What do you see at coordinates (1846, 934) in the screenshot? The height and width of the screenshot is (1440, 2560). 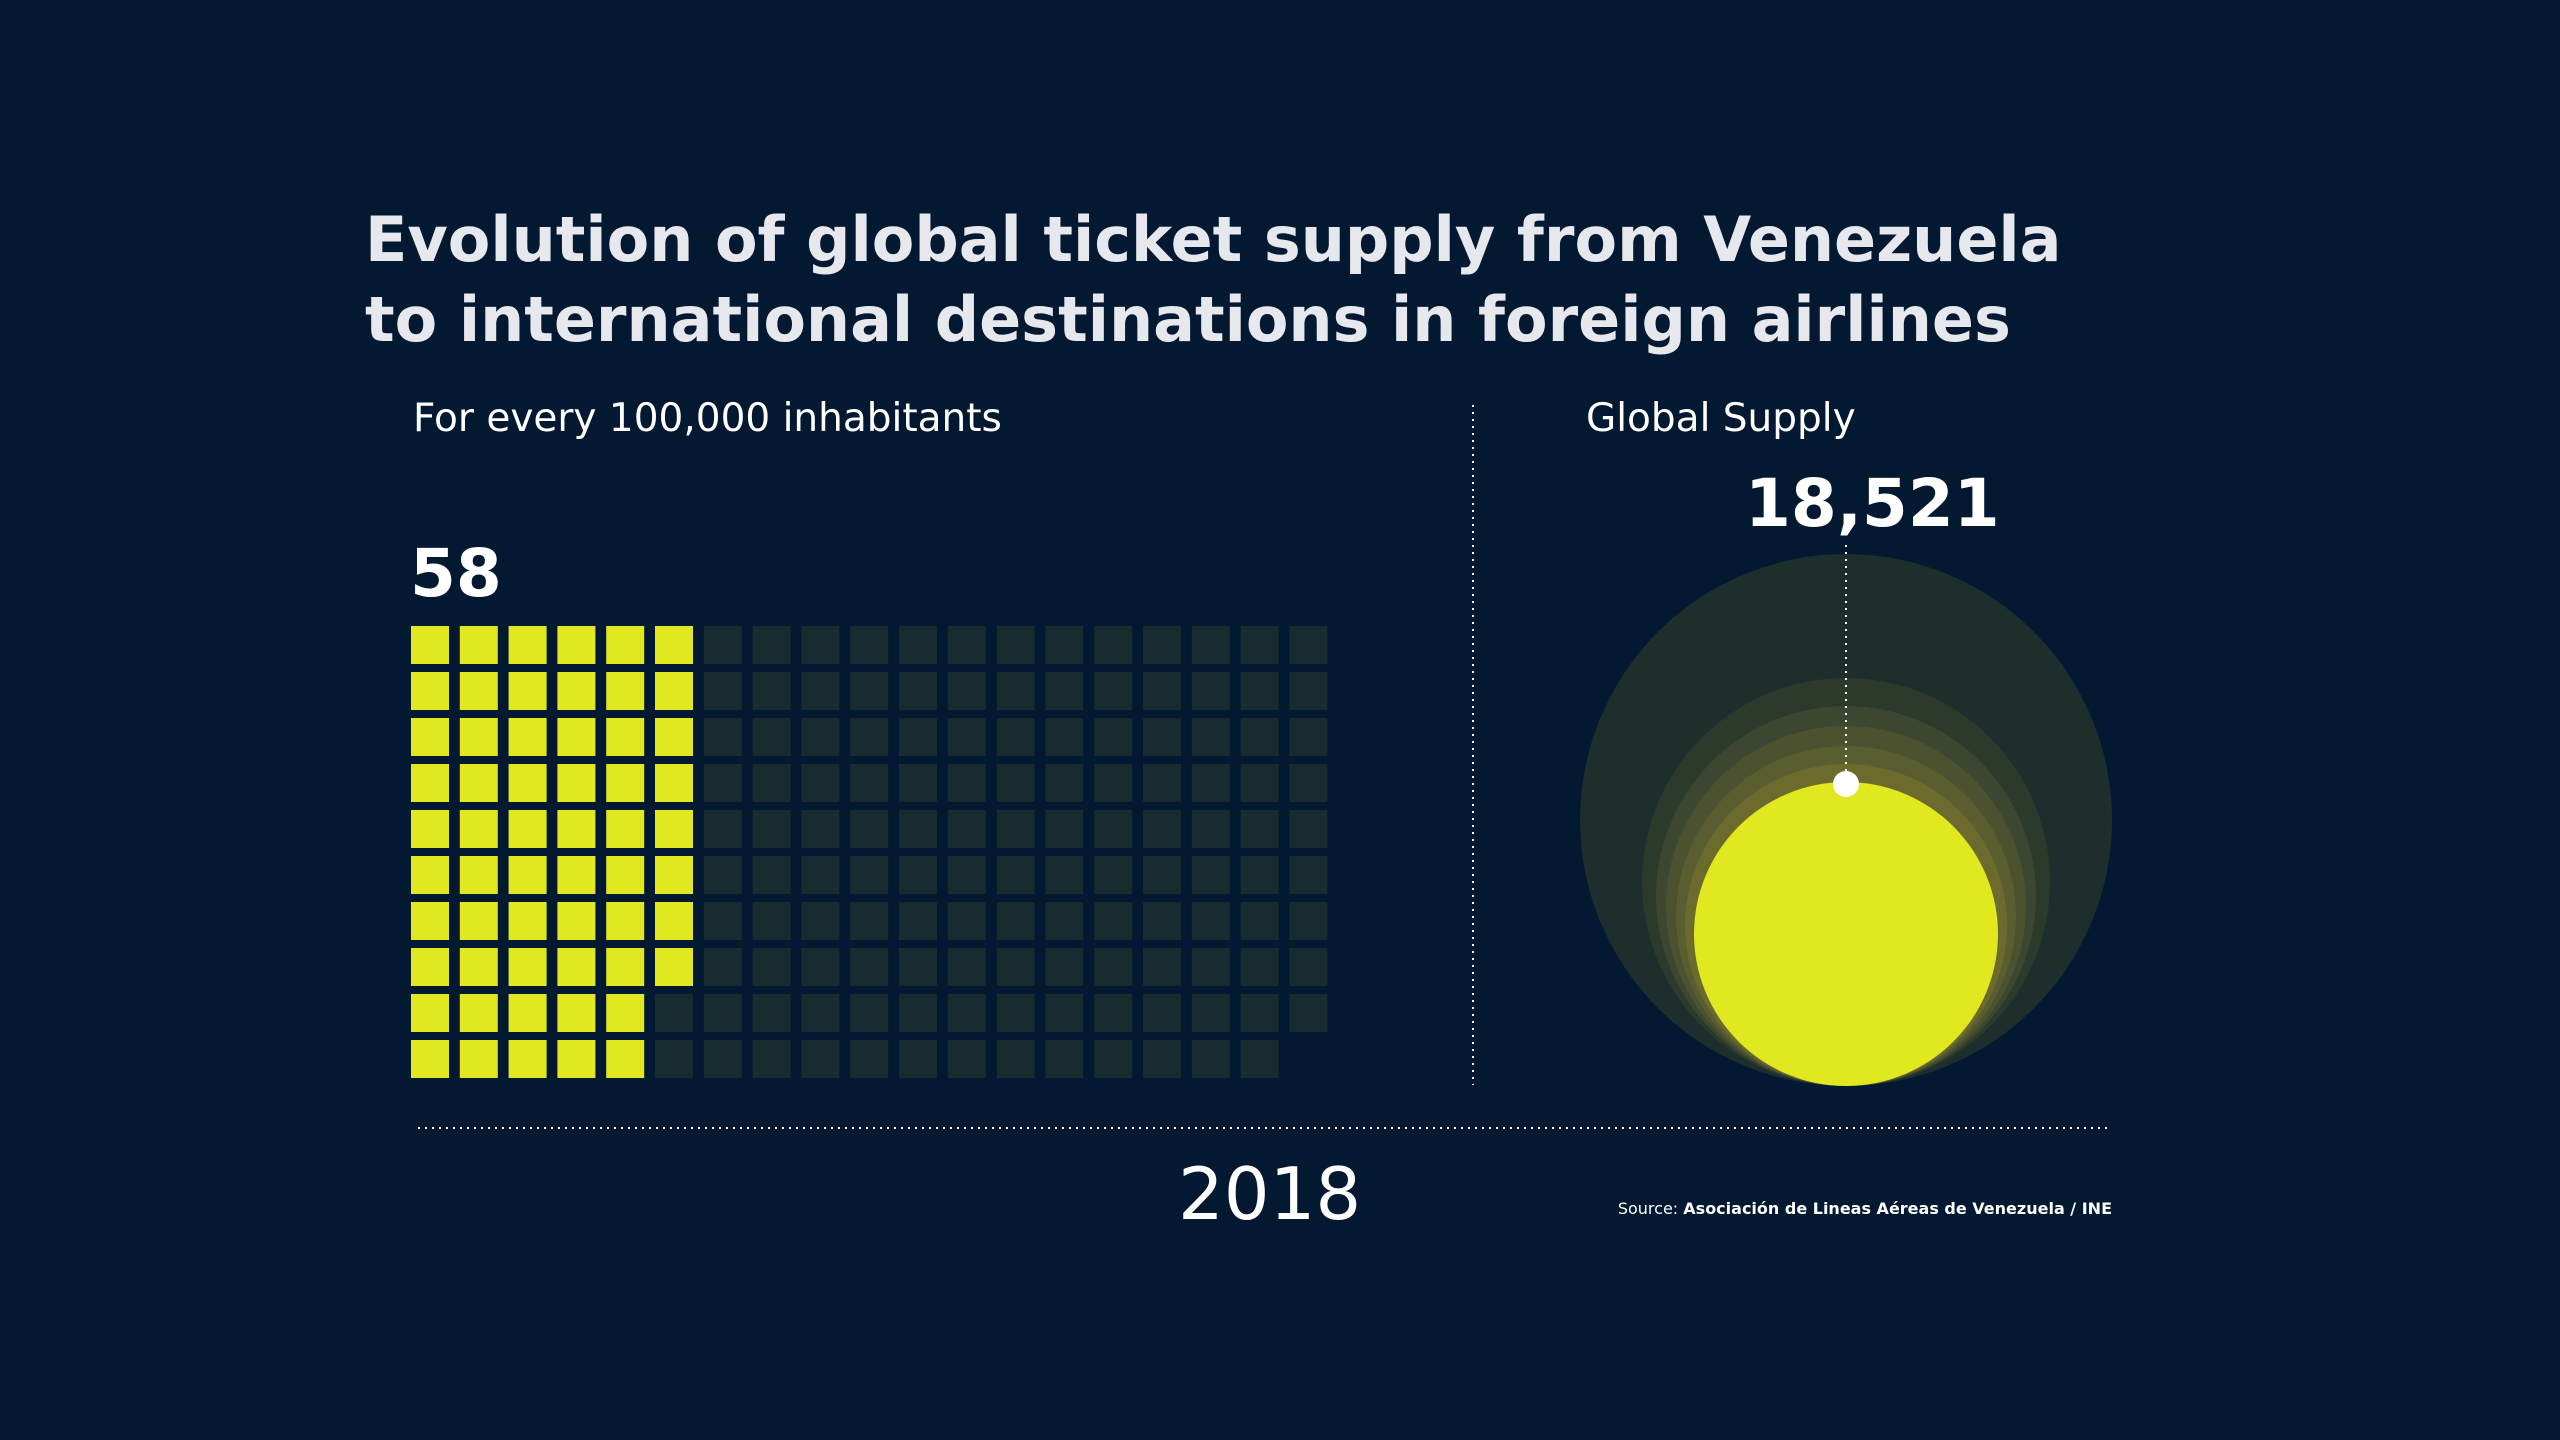 I see `bubble-main` at bounding box center [1846, 934].